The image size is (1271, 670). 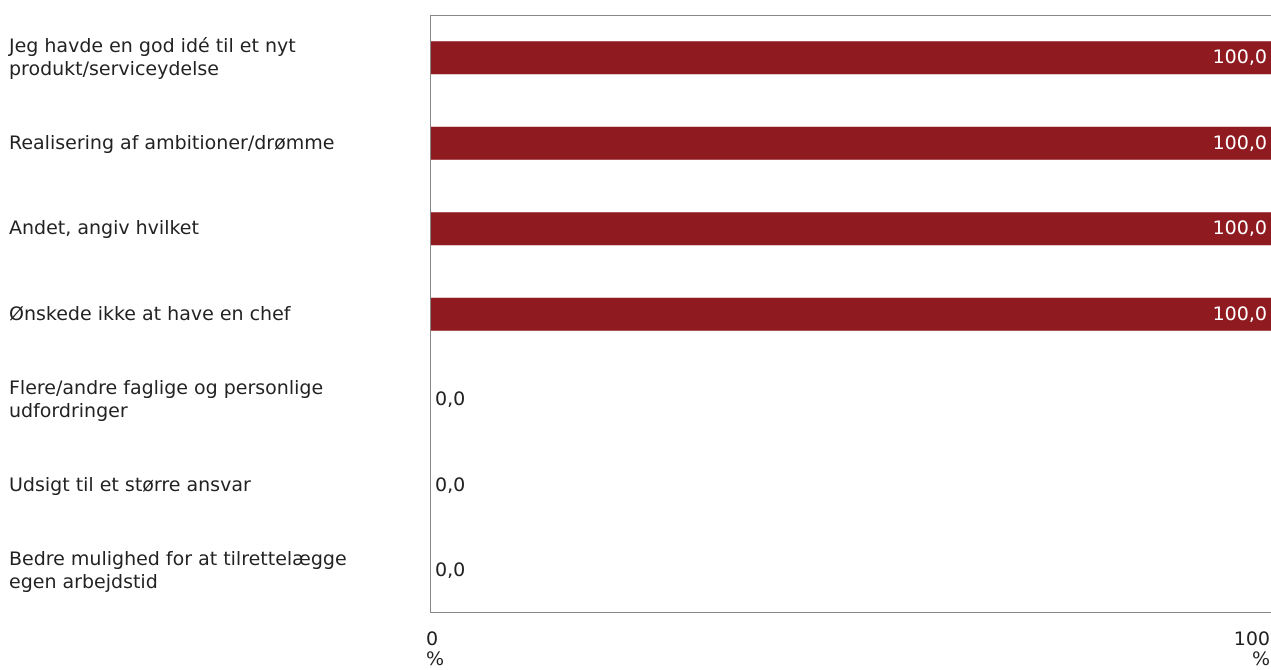 What do you see at coordinates (178, 558) in the screenshot?
I see `category-label-line: Bedre mulighed for at tilrettelægge` at bounding box center [178, 558].